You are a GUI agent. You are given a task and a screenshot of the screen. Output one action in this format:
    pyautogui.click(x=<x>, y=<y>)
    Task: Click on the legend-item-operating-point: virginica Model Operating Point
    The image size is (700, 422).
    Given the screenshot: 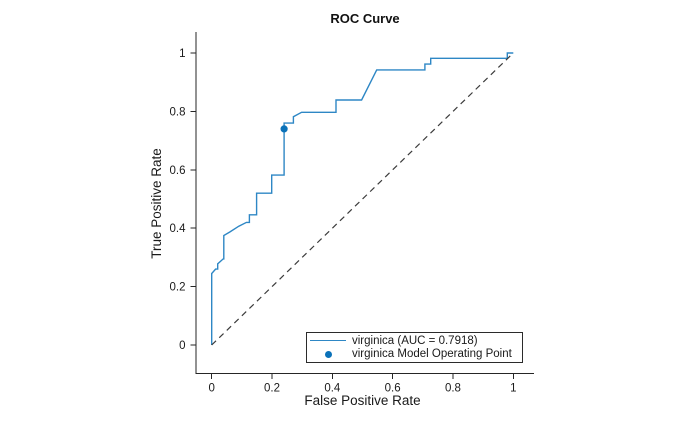 What is the action you would take?
    pyautogui.click(x=414, y=355)
    